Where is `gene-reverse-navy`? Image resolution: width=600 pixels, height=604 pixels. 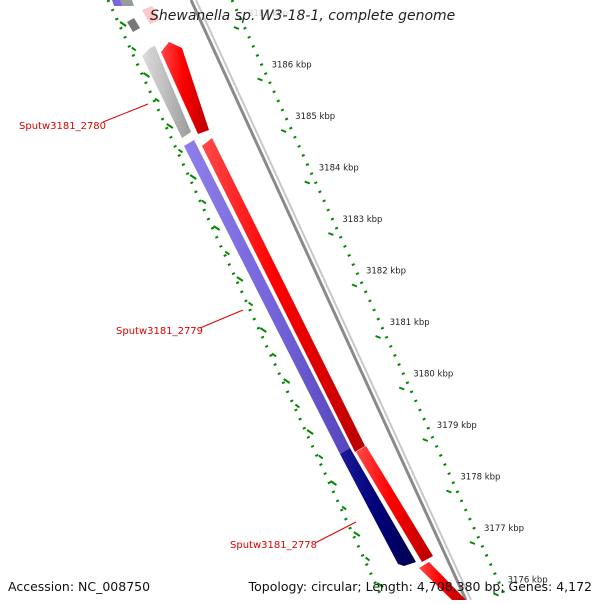 gene-reverse-navy is located at coordinates (378, 507).